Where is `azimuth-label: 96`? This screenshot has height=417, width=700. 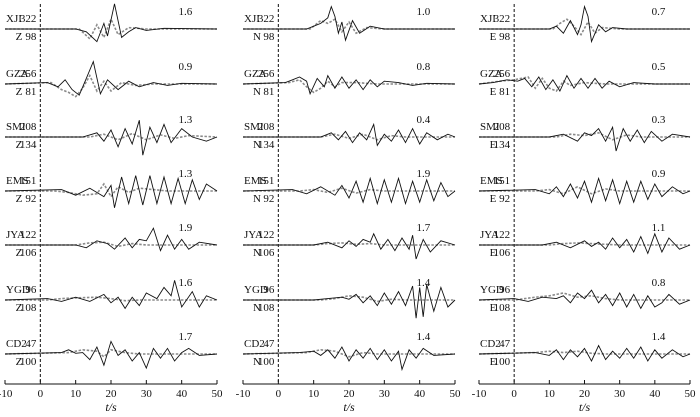 azimuth-label: 96 is located at coordinates (505, 290).